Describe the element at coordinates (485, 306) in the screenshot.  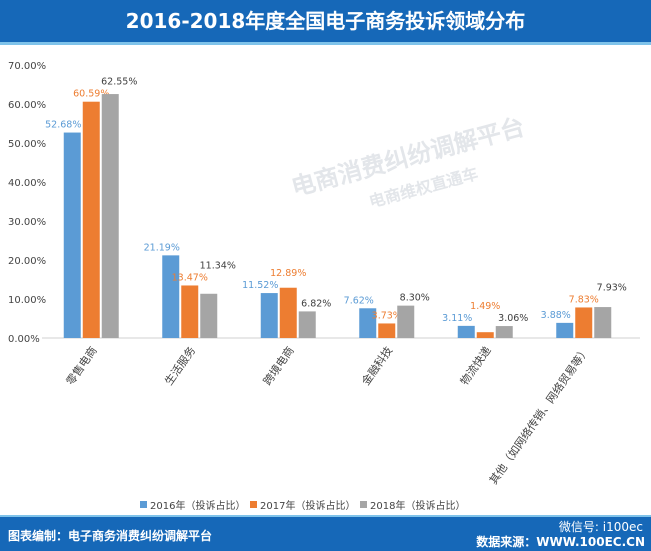
I see `data-label: 1.49%` at that location.